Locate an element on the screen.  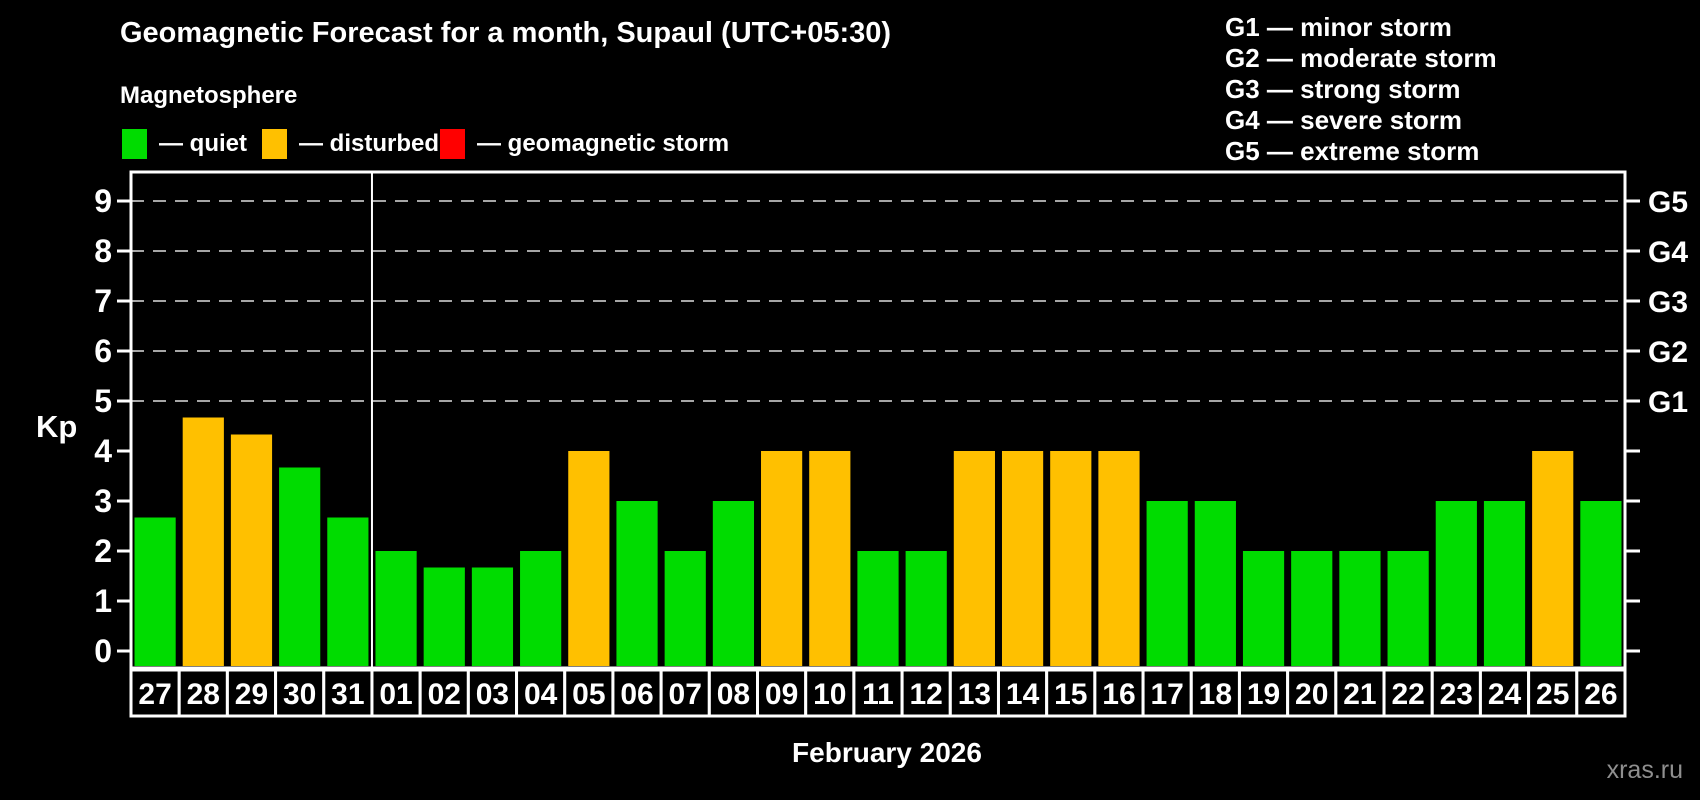
y-axis-label: Kp is located at coordinates (57, 426).